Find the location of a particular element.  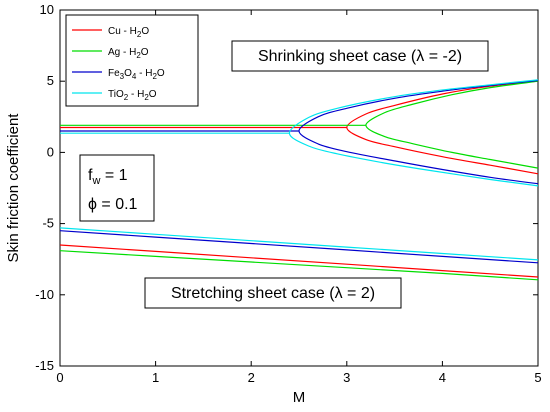

series-ti-stretching is located at coordinates (299, 244).